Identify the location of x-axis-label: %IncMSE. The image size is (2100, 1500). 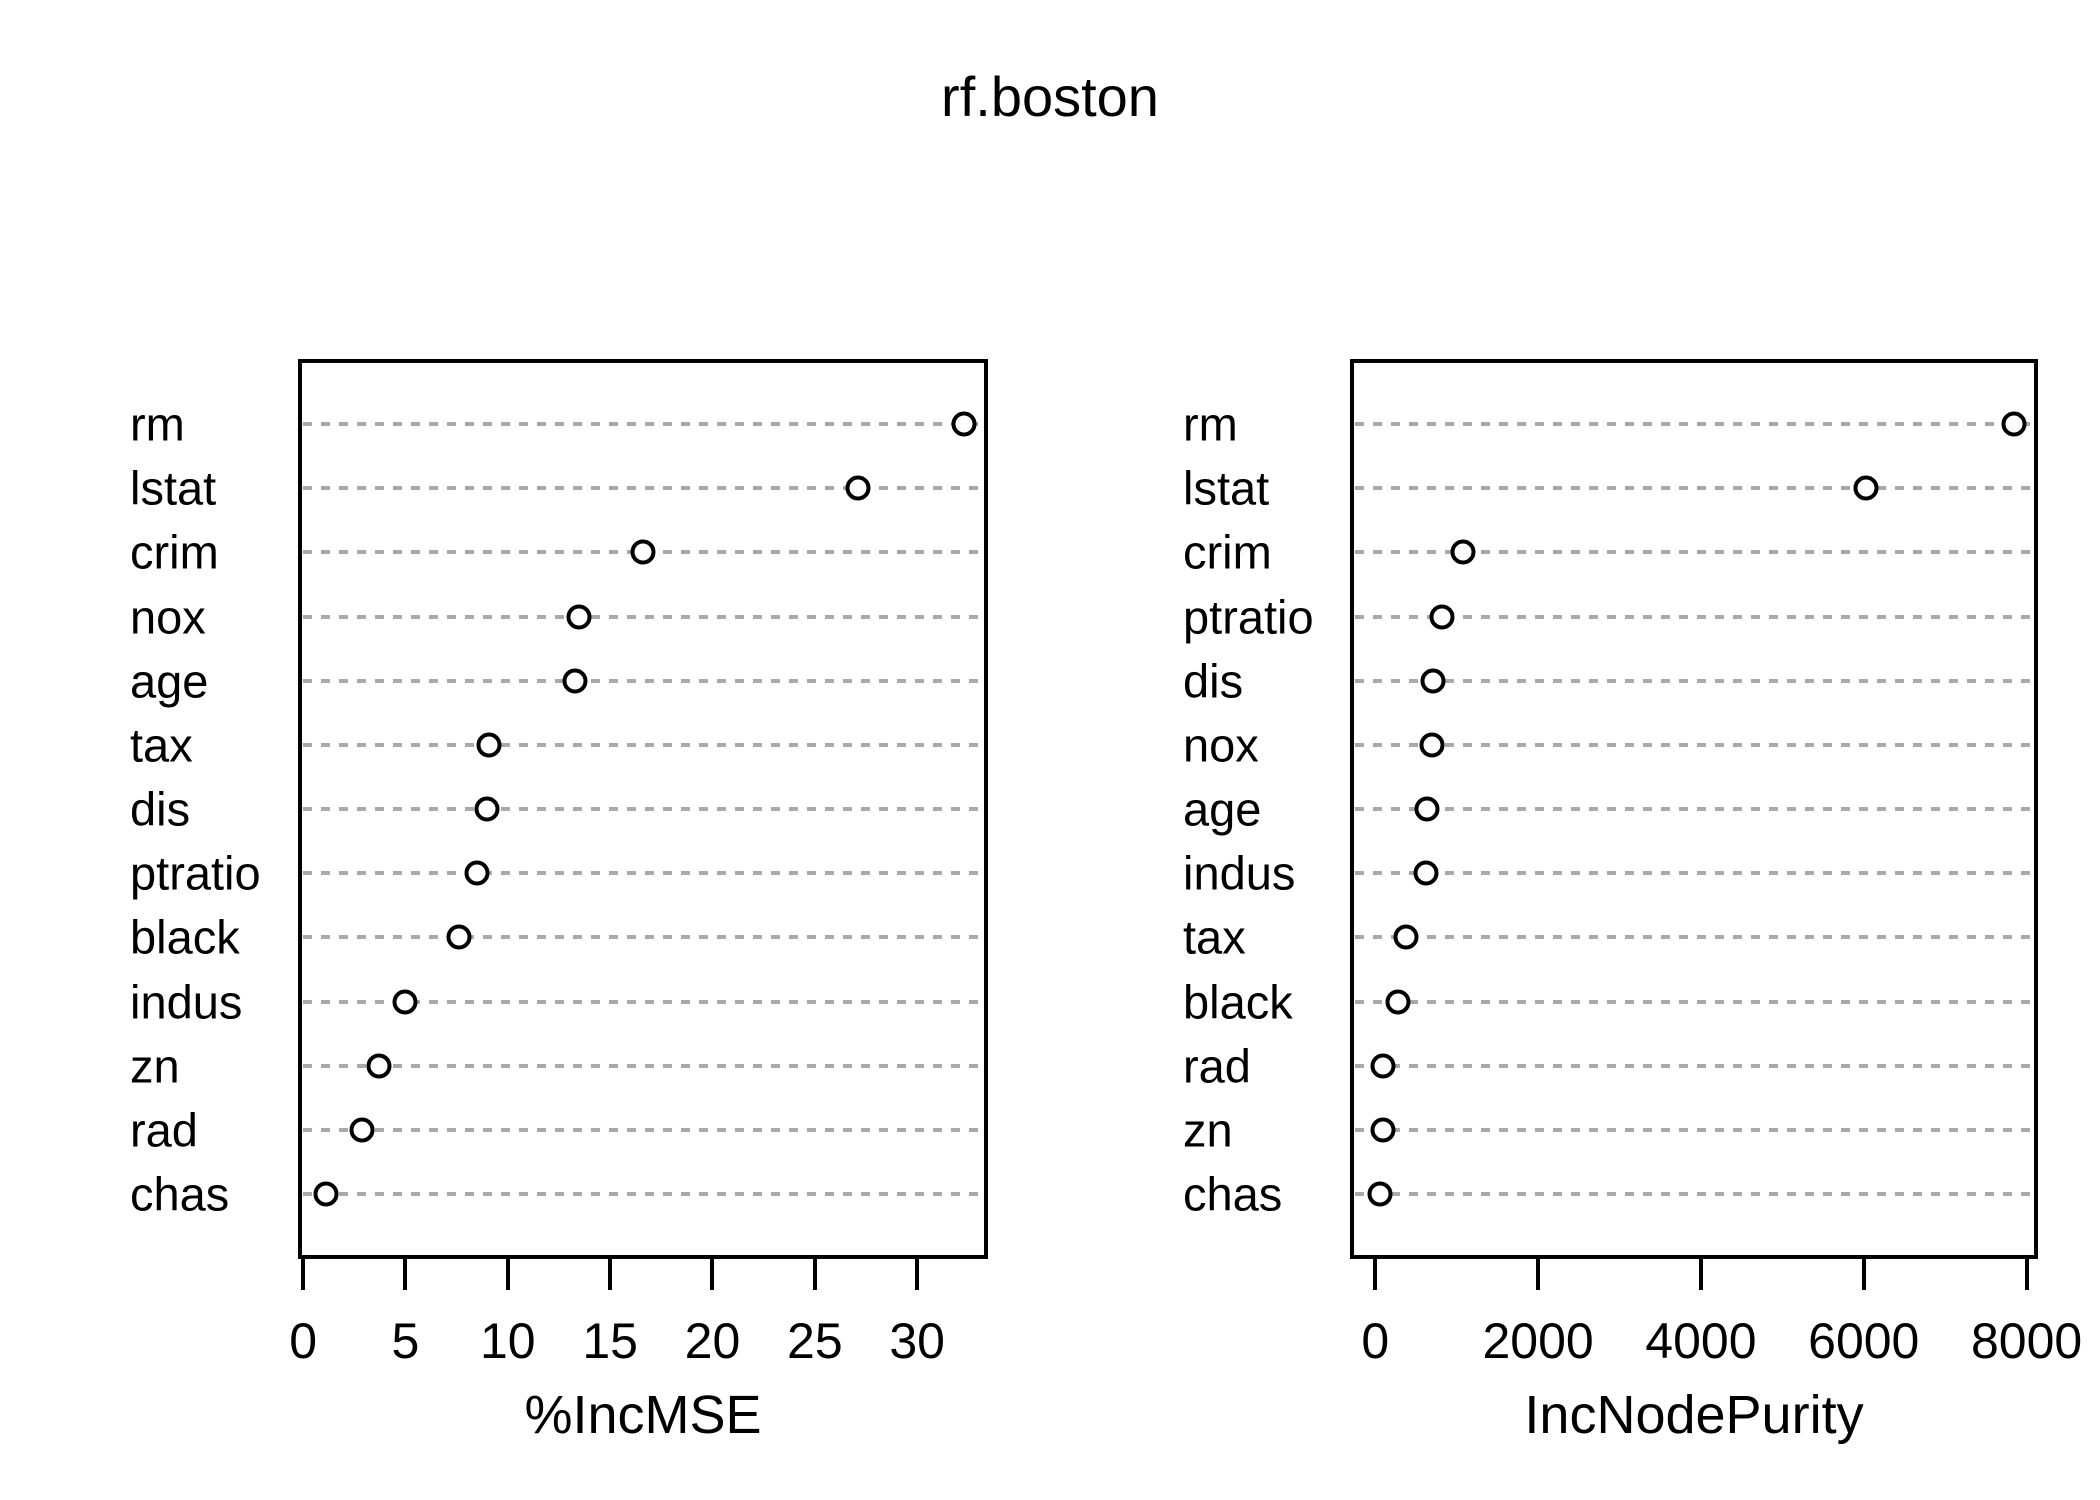
(643, 1415).